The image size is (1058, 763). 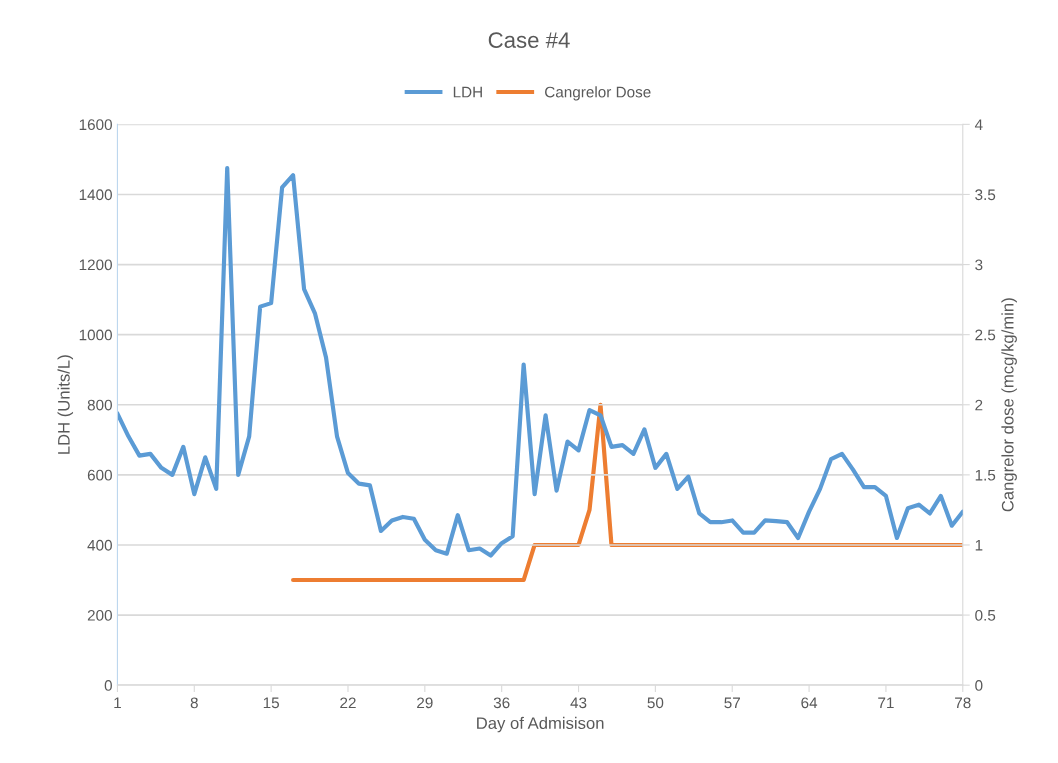 I want to click on y-tick-label: 1000, so click(x=95, y=335).